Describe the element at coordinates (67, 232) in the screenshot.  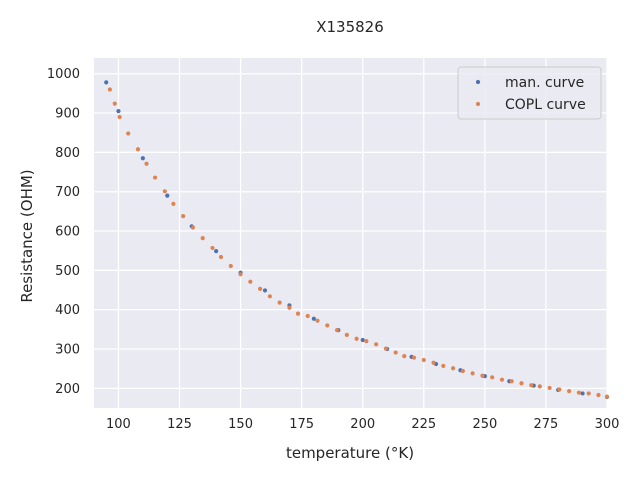
I see `y-tick-label: 600` at that location.